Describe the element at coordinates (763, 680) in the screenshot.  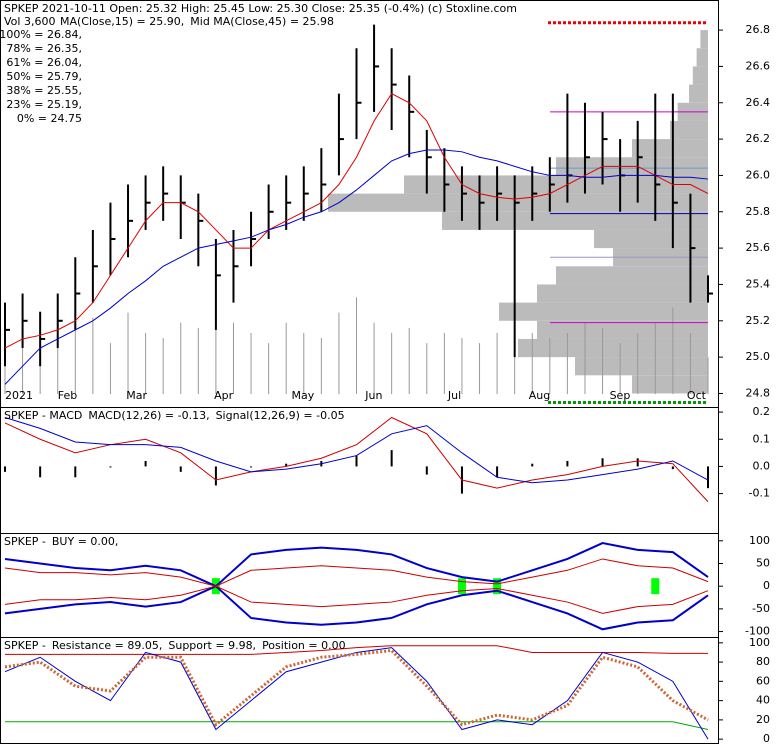
I see `y-tick-label: 60` at that location.